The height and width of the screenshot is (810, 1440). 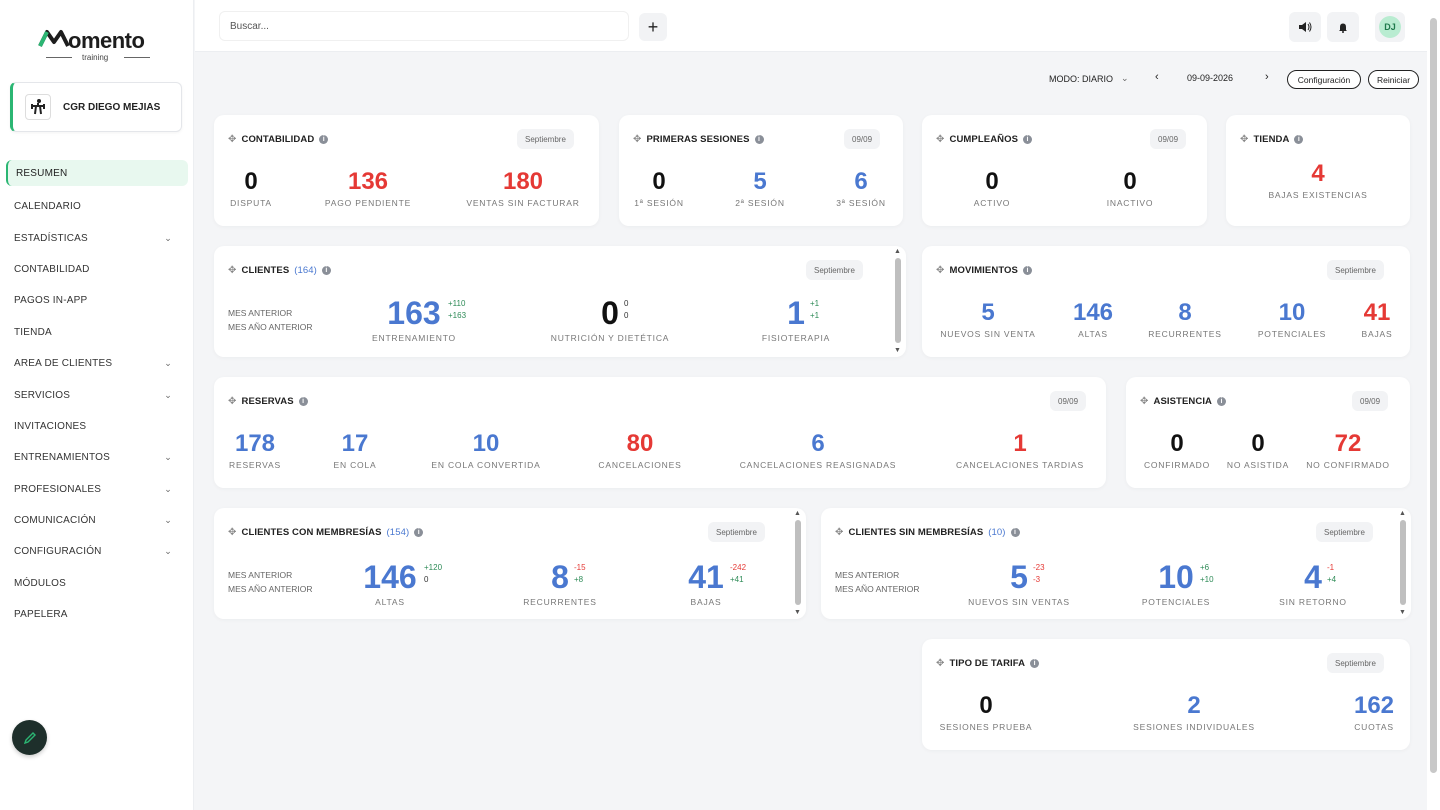 What do you see at coordinates (424, 26) in the screenshot?
I see `search-input` at bounding box center [424, 26].